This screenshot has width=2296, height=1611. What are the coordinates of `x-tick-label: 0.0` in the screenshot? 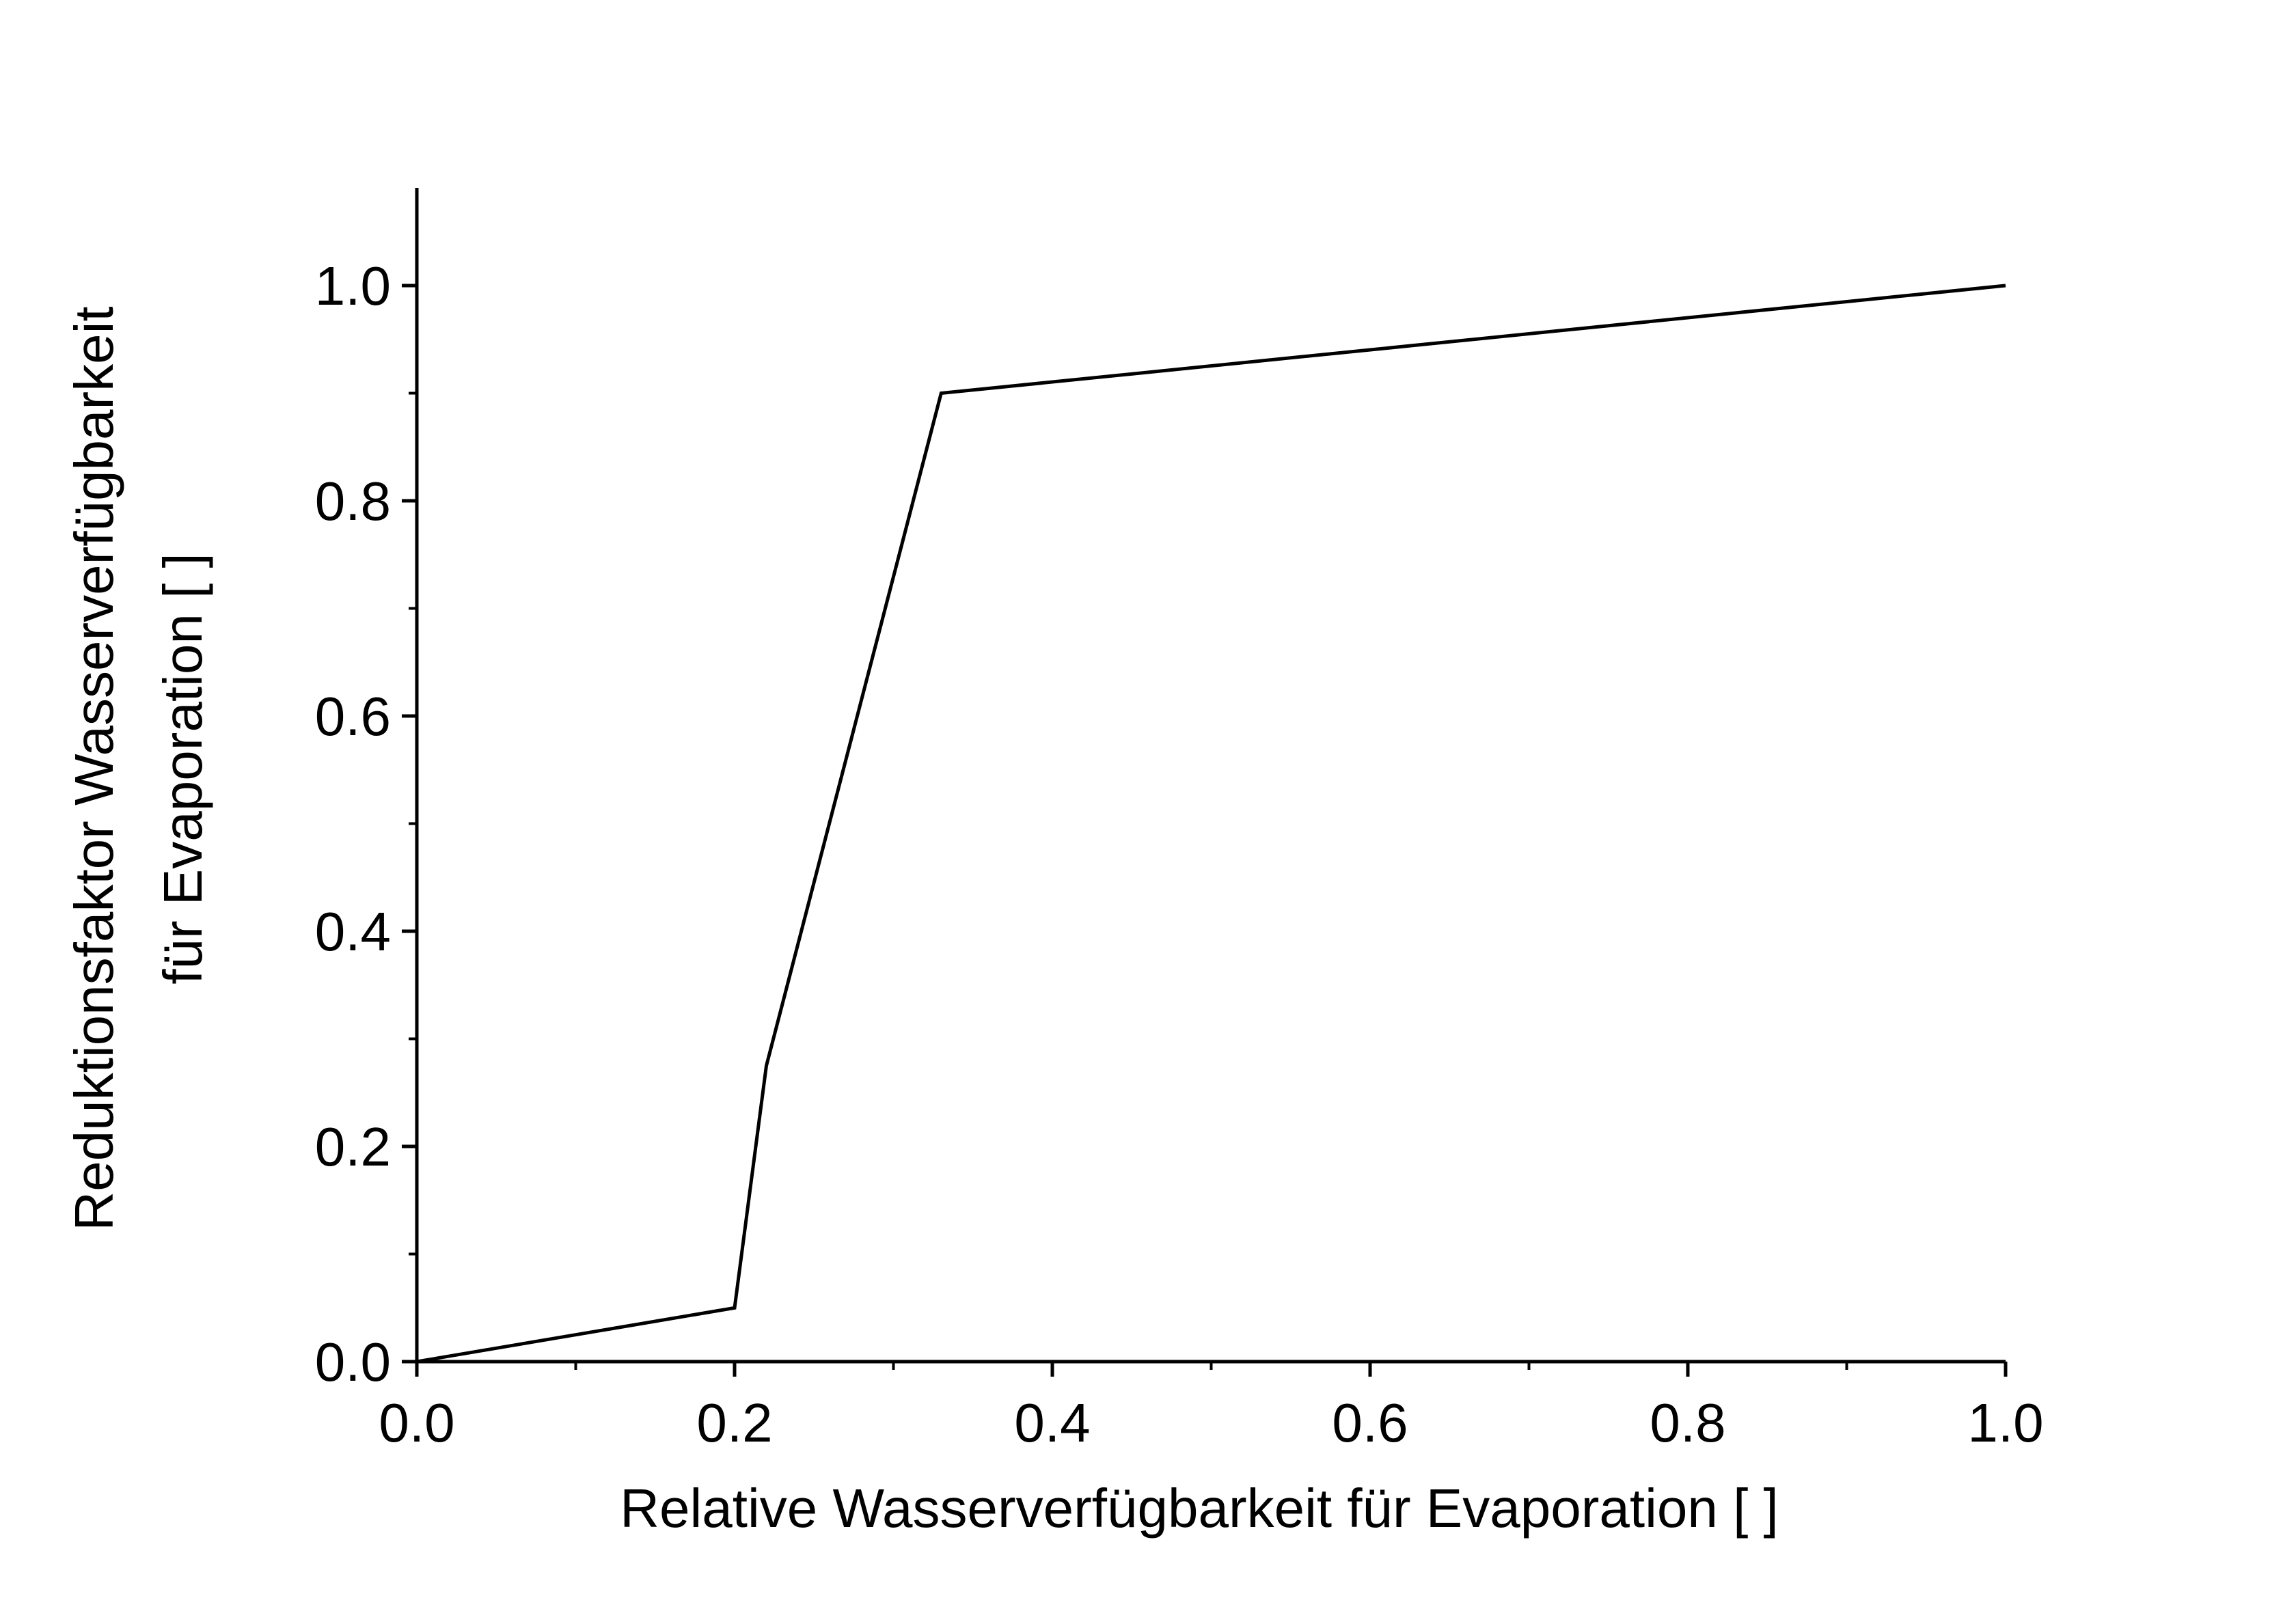 It's located at (416, 1422).